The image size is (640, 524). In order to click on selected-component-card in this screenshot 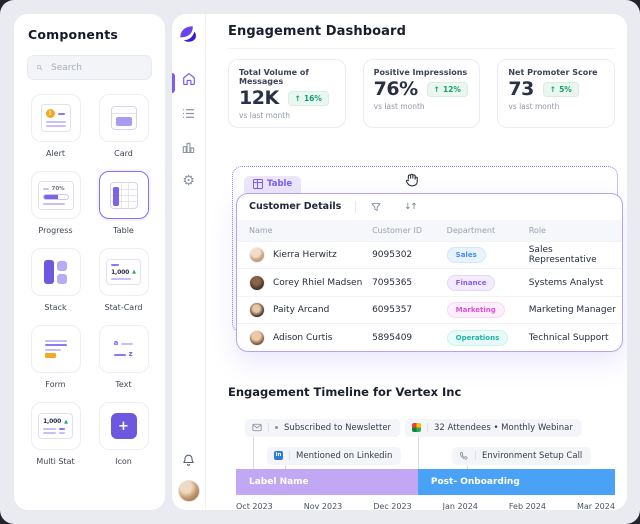, I will do `click(123, 195)`.